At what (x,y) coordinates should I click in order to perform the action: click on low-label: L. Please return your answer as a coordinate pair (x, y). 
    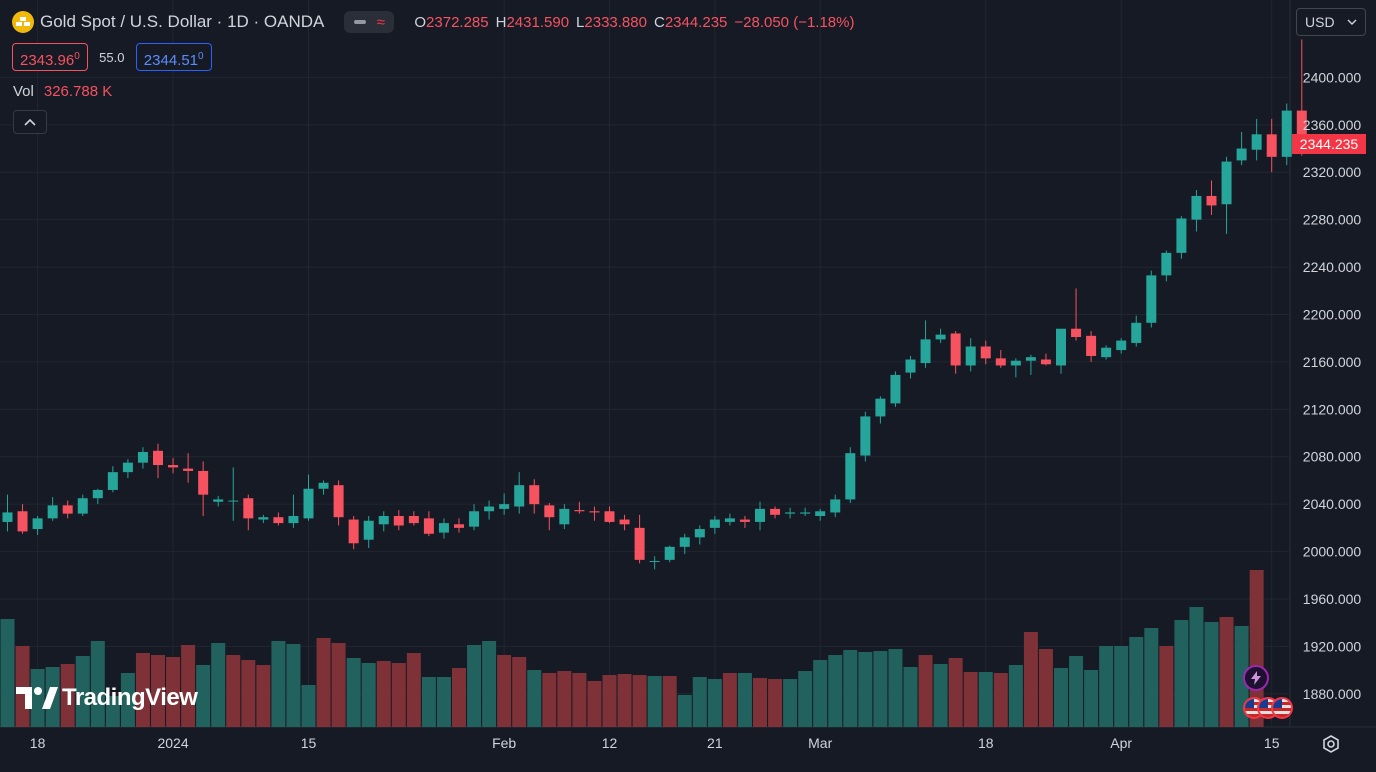
    Looking at the image, I should click on (580, 22).